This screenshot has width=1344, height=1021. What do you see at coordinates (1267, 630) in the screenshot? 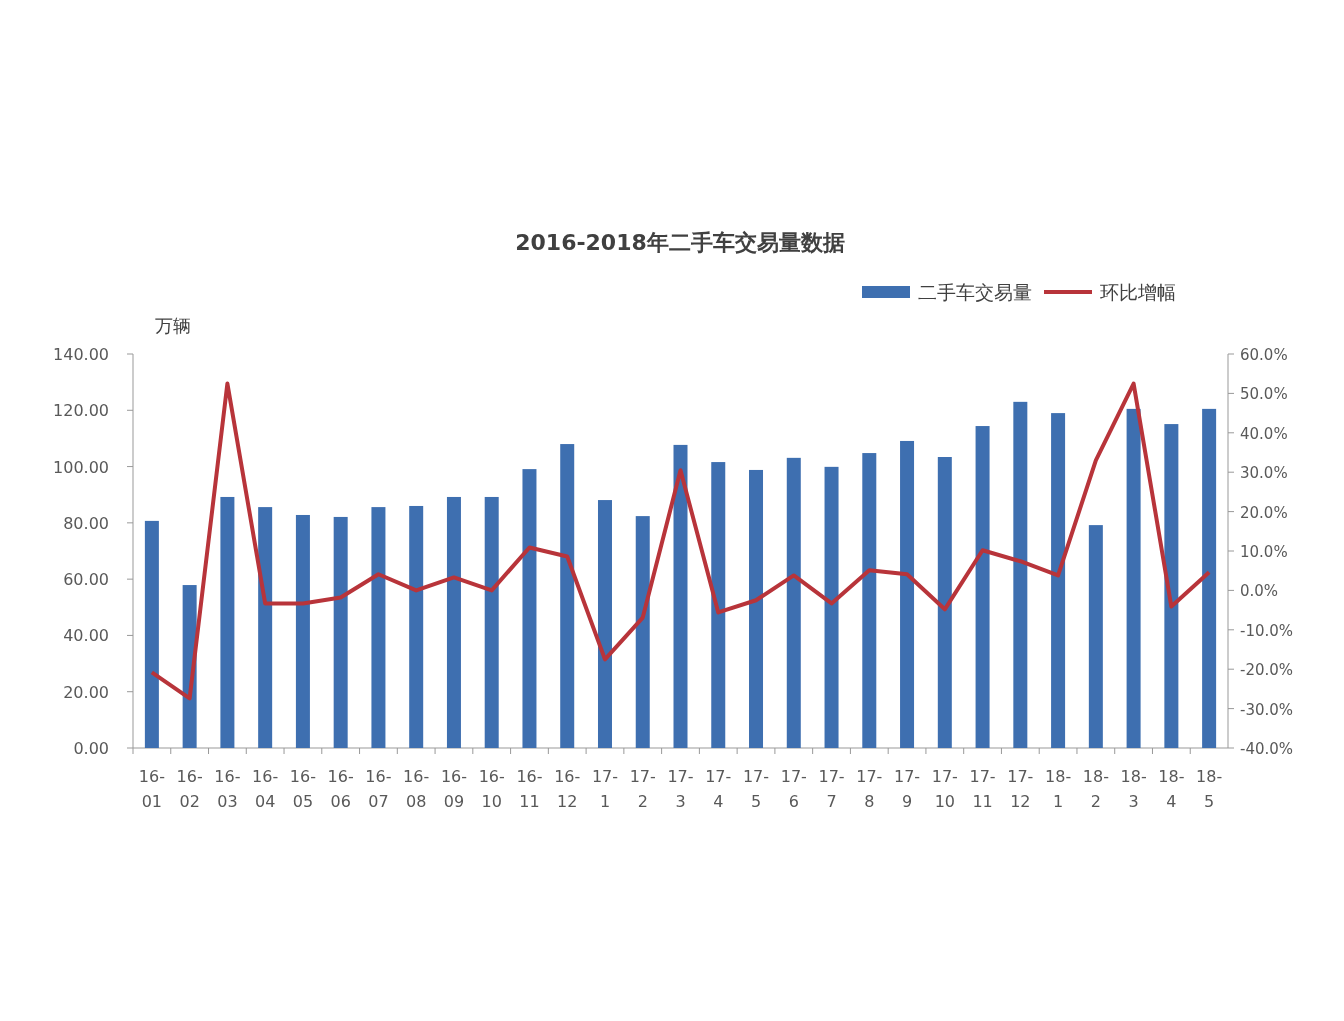
I see `y2-tick-label: -10.0%` at bounding box center [1267, 630].